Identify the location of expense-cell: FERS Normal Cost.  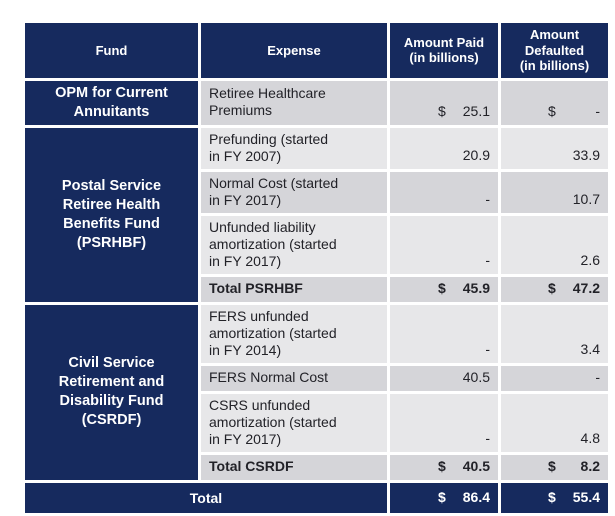
(294, 378).